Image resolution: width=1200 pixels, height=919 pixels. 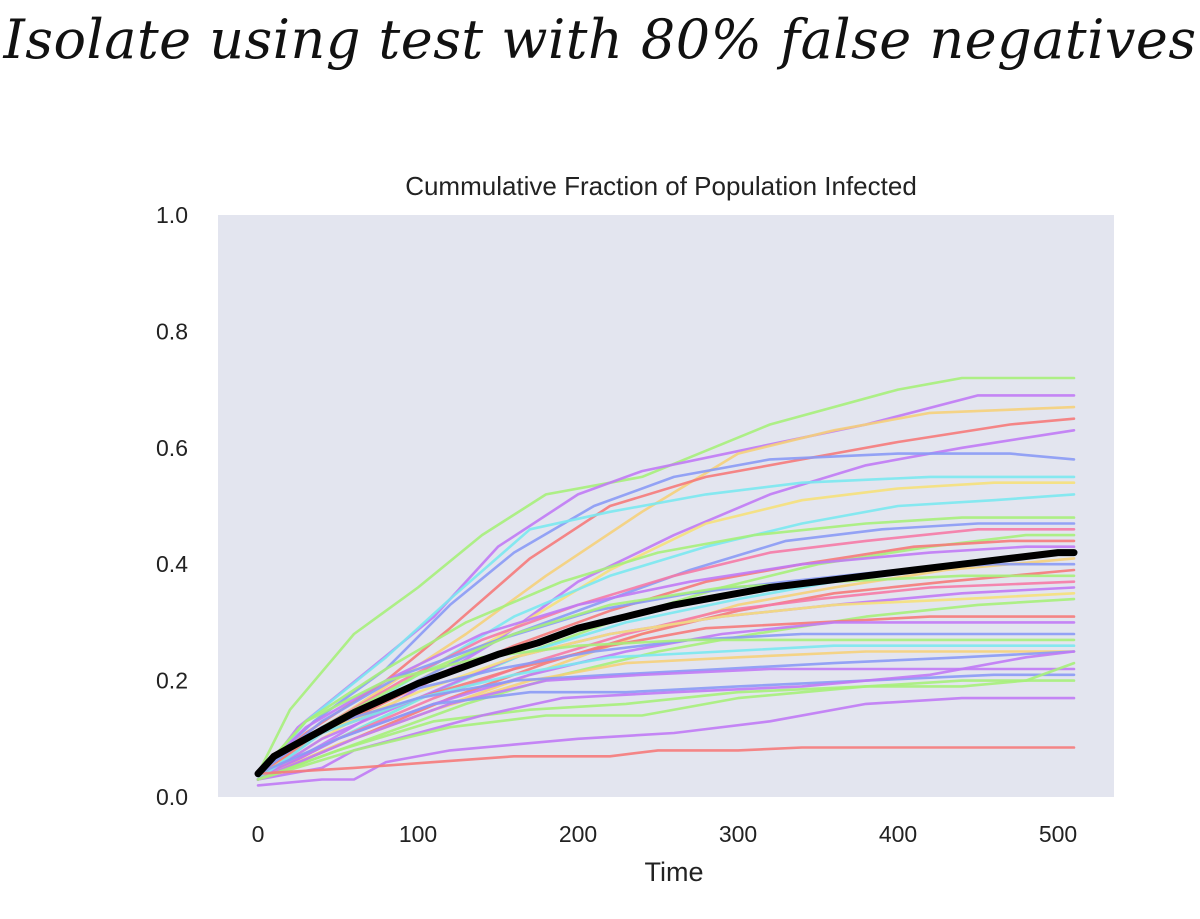 What do you see at coordinates (172, 506) in the screenshot?
I see `y-tick-labels: 0.0 0.2 0.4 0.6 0.8 1.0` at bounding box center [172, 506].